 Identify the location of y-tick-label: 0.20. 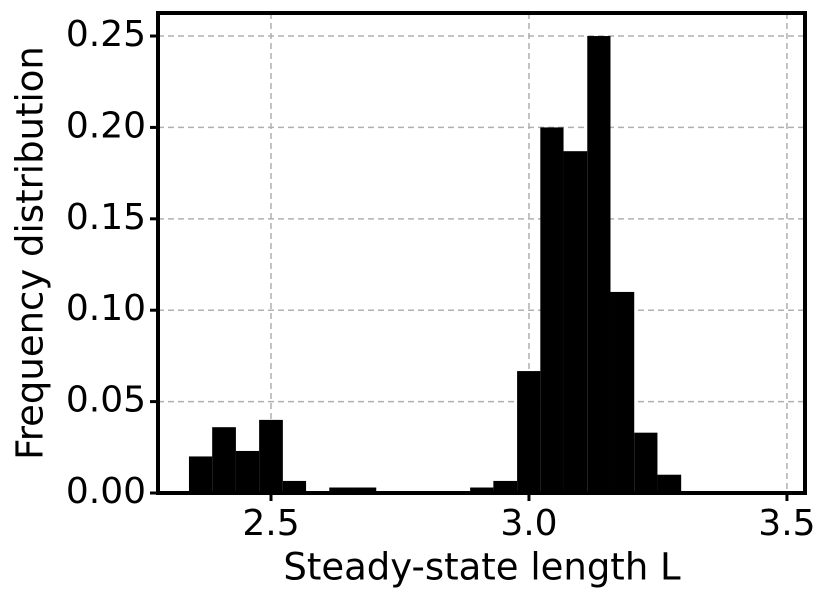
(106, 125).